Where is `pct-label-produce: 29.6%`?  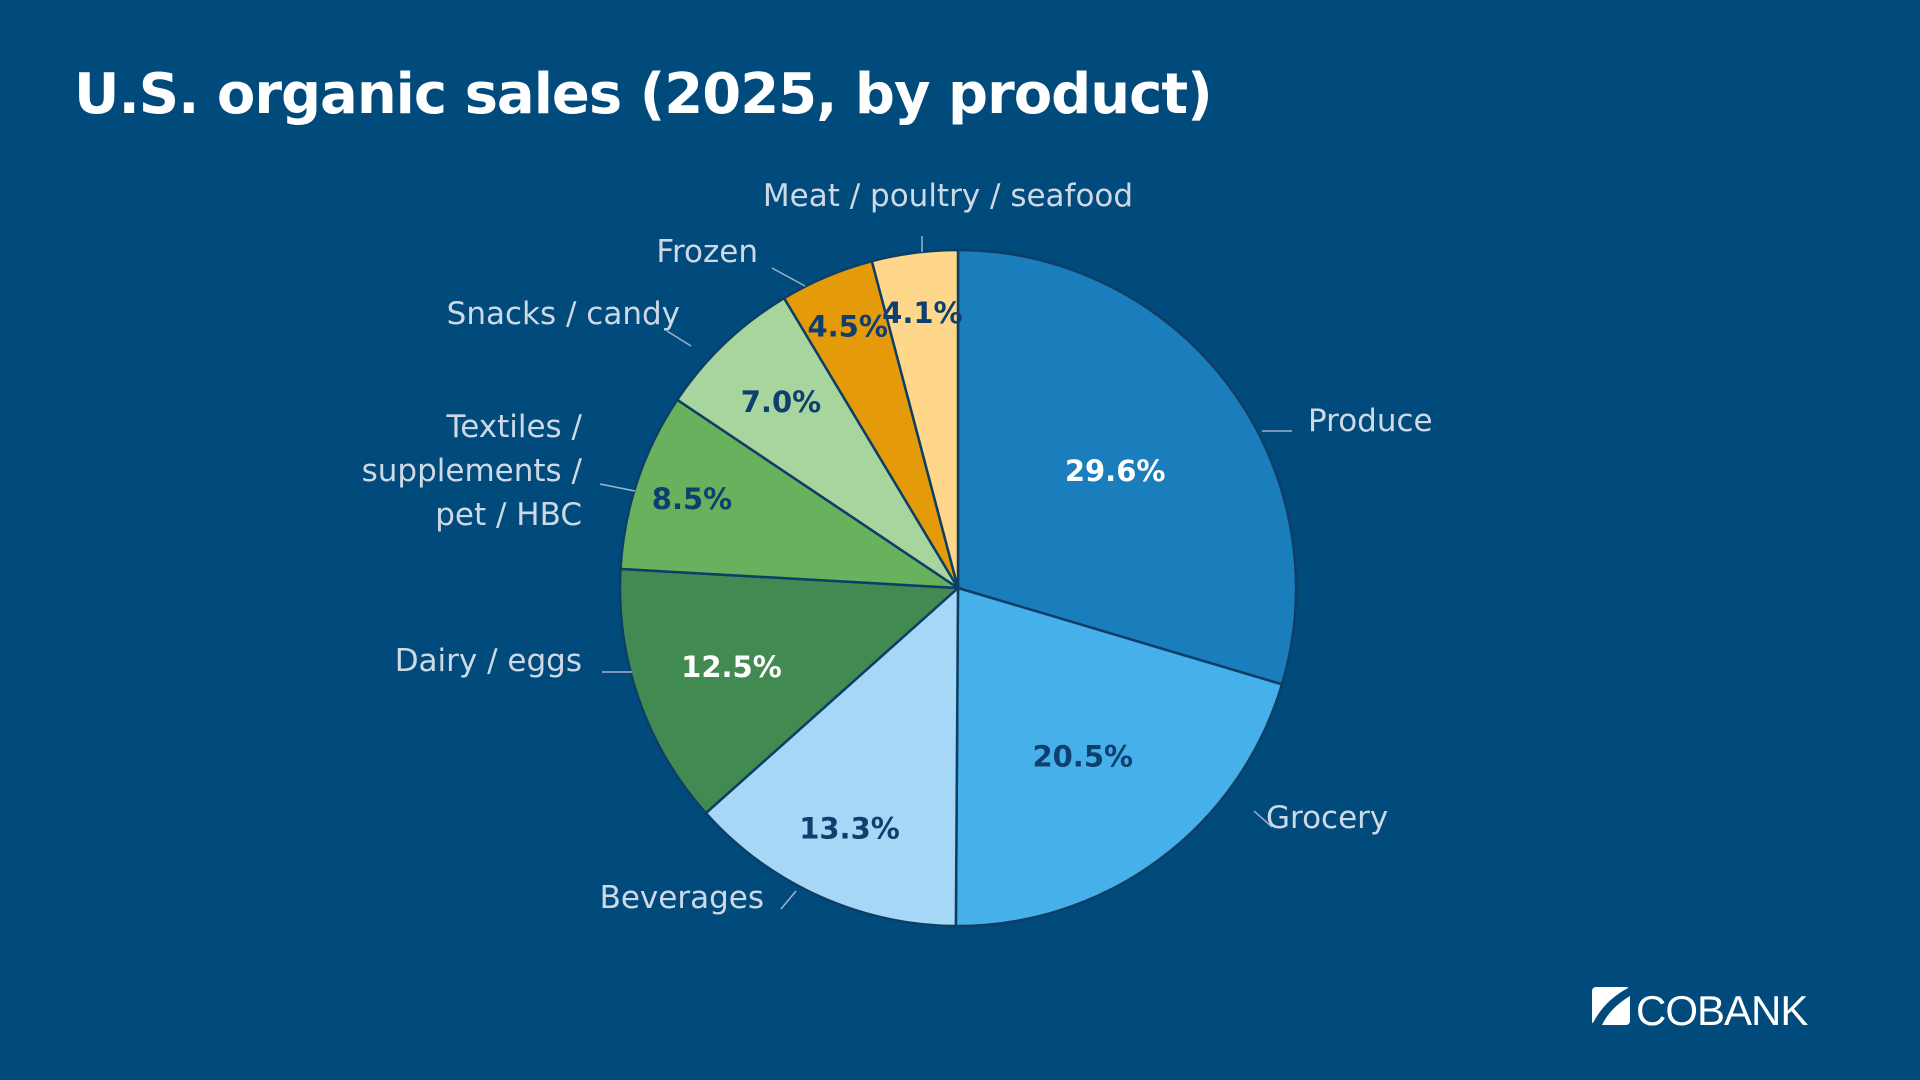
pct-label-produce: 29.6% is located at coordinates (1115, 471).